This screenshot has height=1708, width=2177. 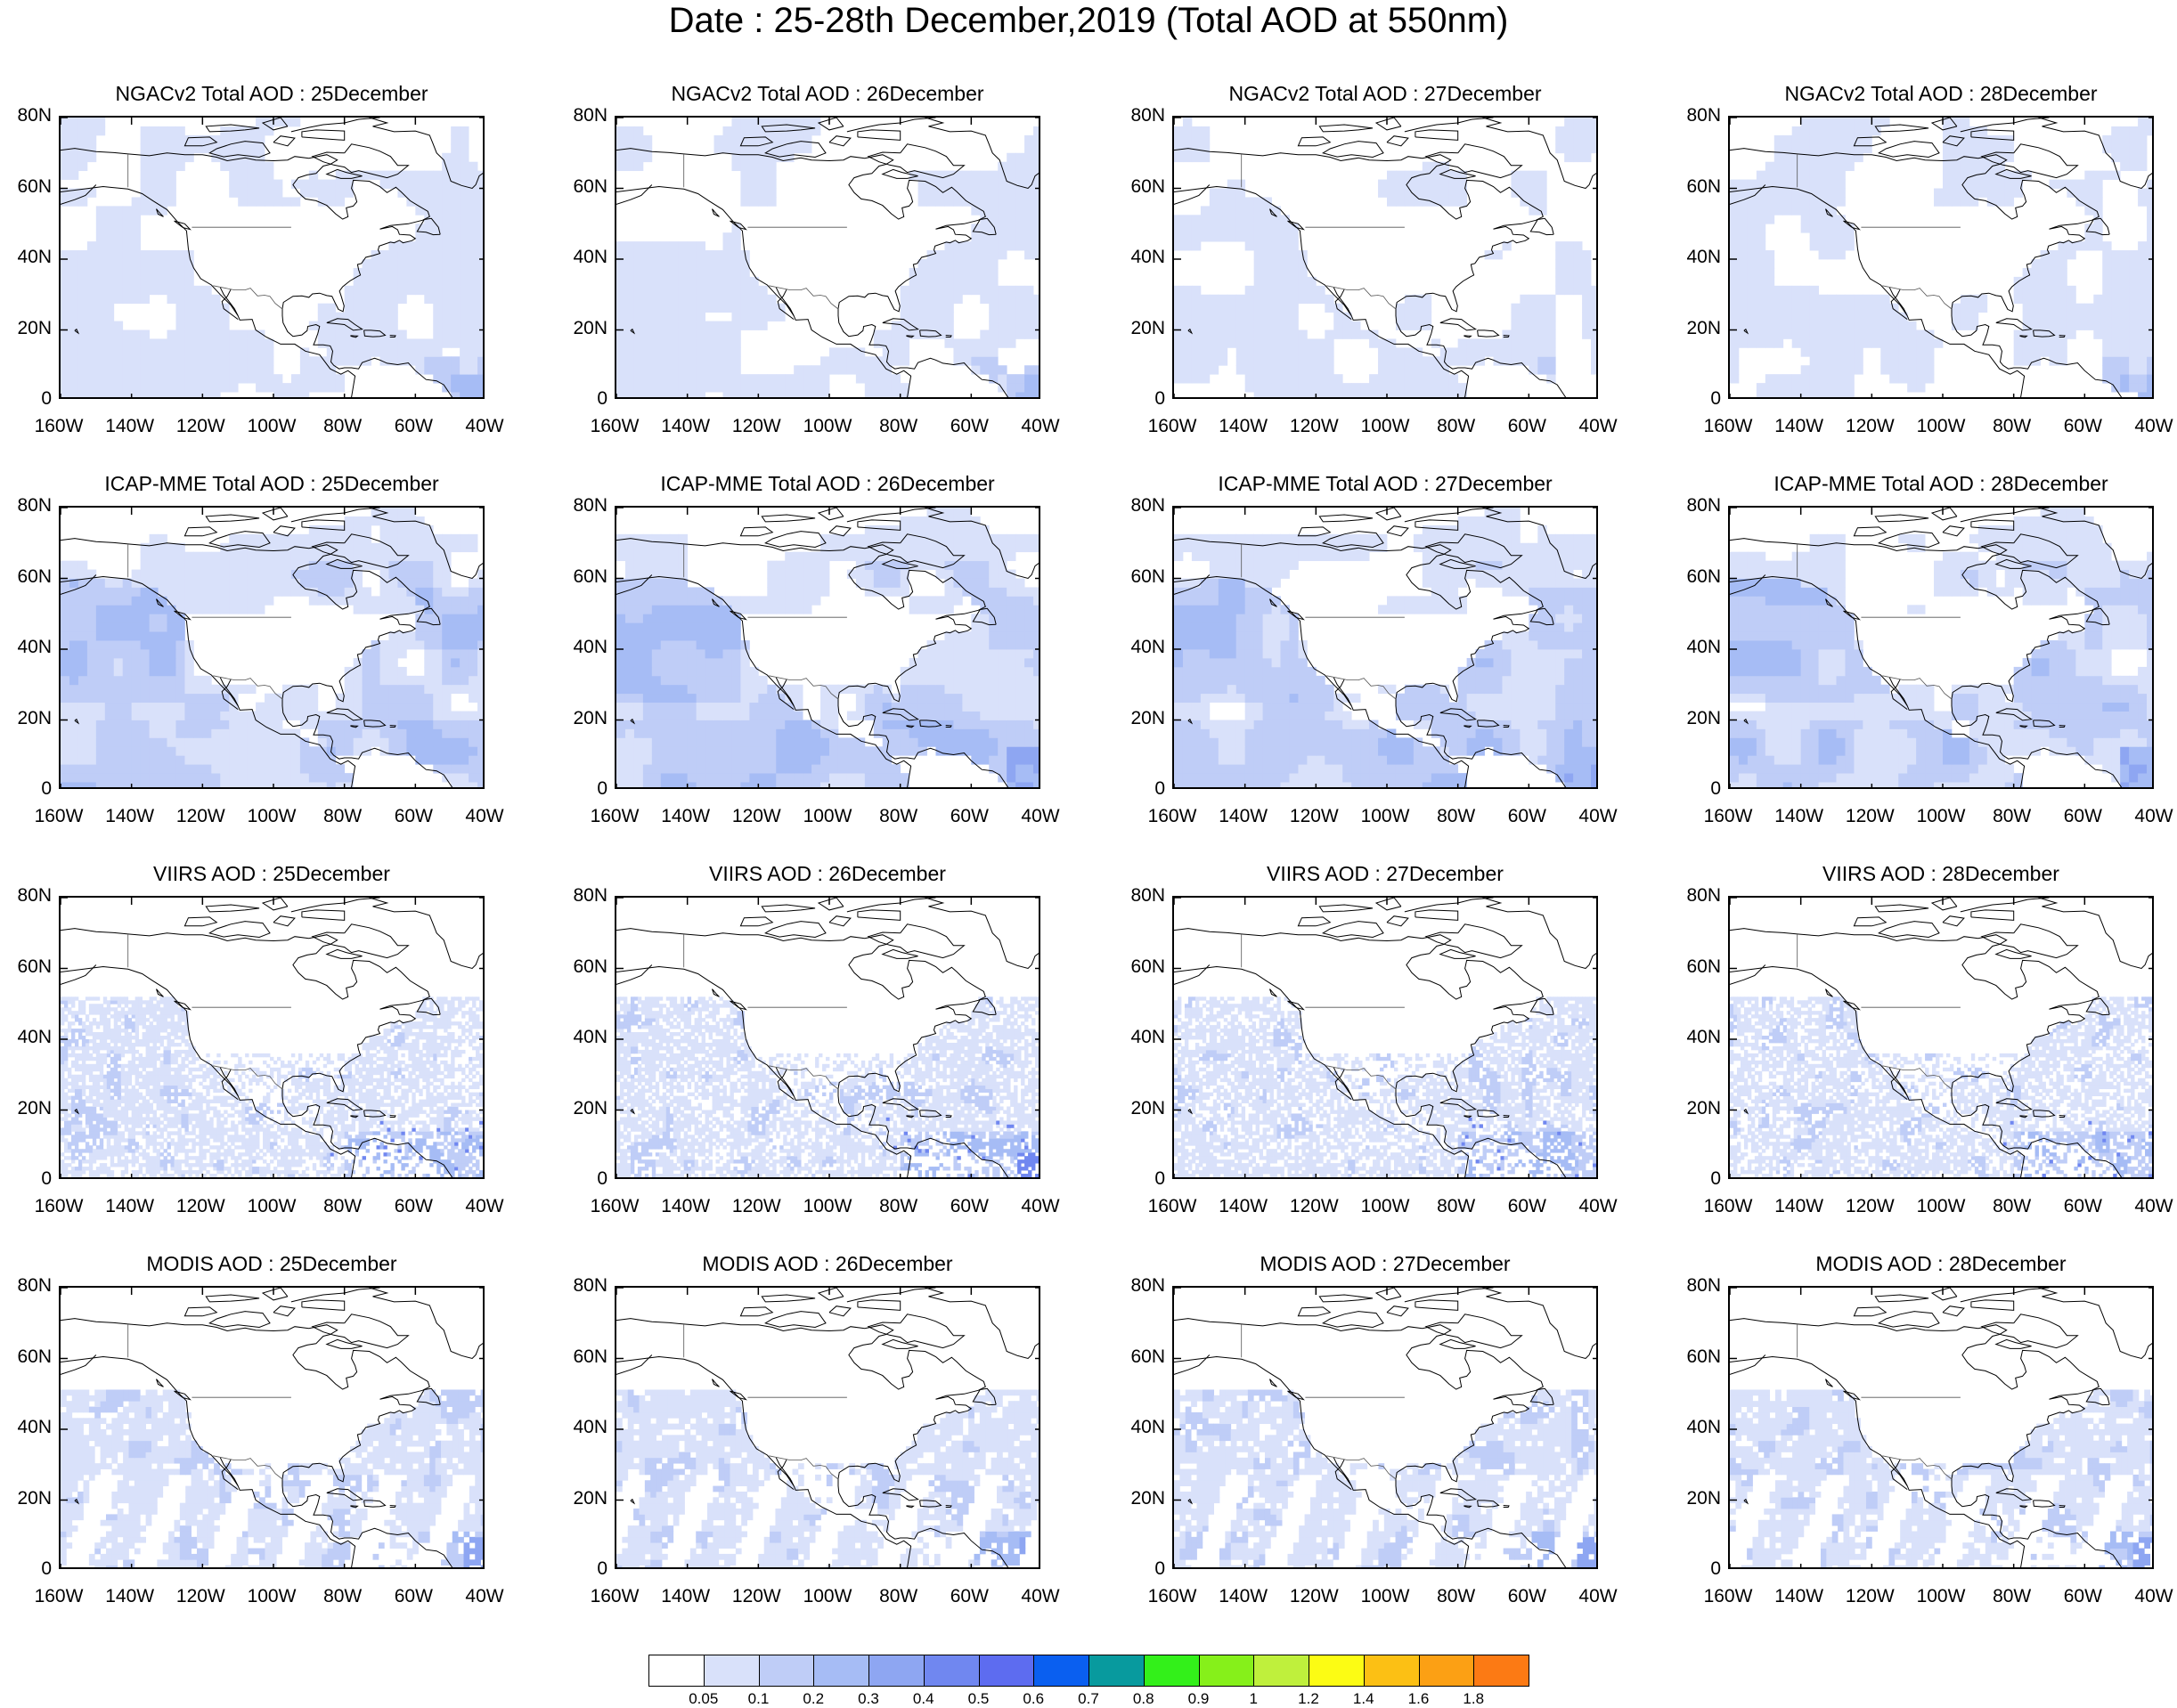 I want to click on aod-map-panel, so click(x=272, y=648).